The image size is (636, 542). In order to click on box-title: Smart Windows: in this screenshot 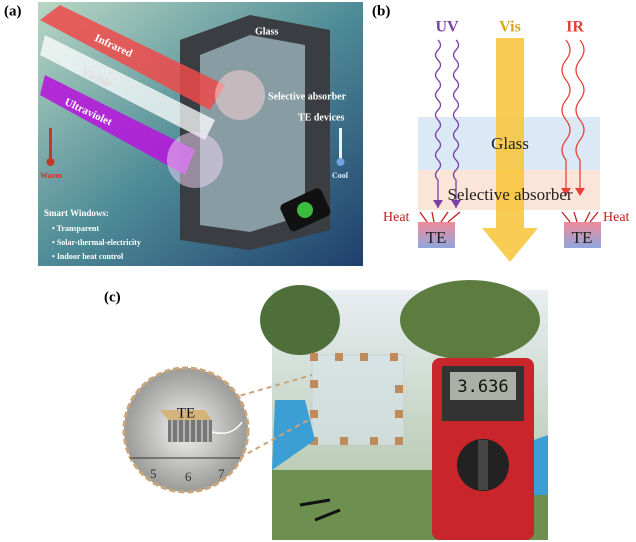, I will do `click(76, 213)`.